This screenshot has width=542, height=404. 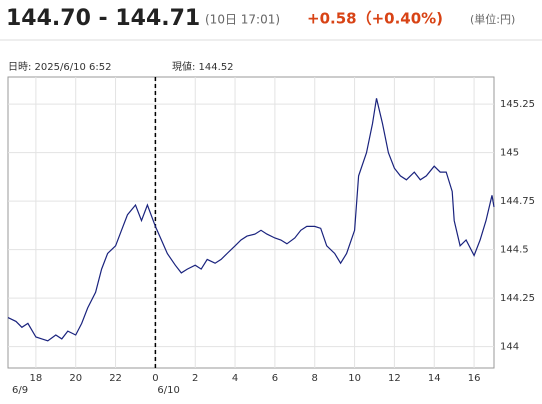 I want to click on y-tick-label: 144.75, so click(x=517, y=201).